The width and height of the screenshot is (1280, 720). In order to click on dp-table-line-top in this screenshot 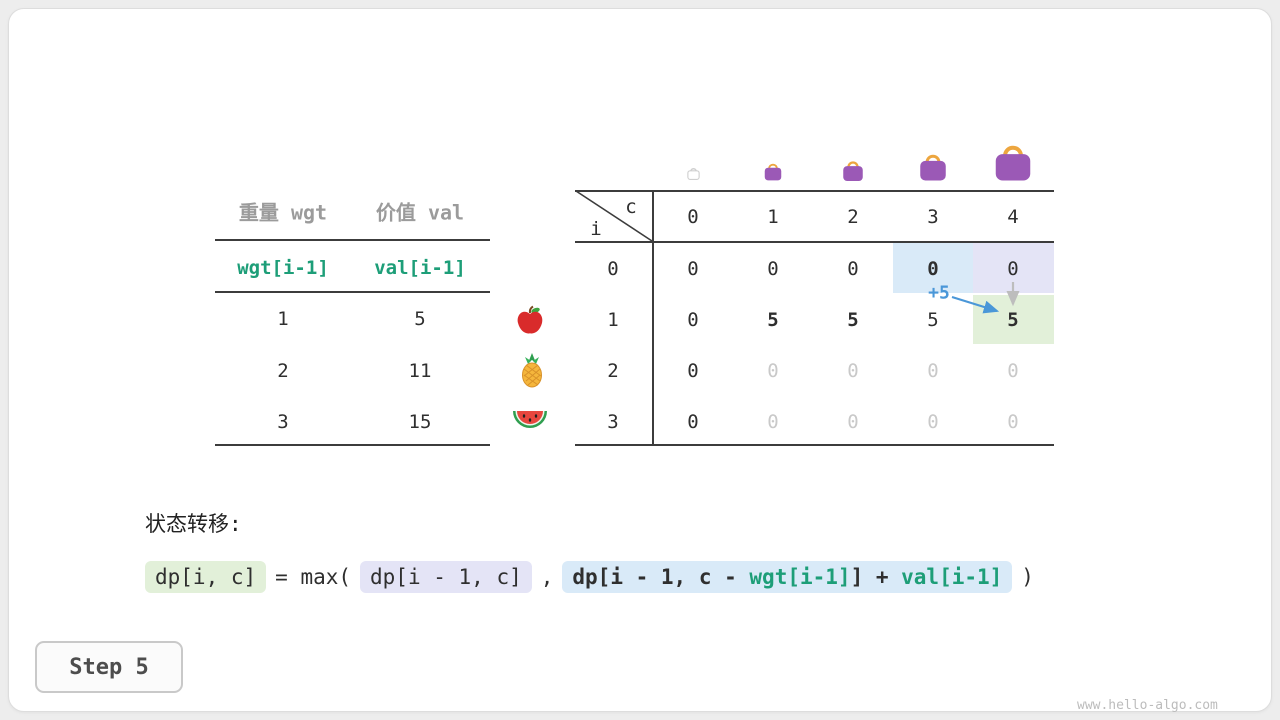, I will do `click(814, 191)`.